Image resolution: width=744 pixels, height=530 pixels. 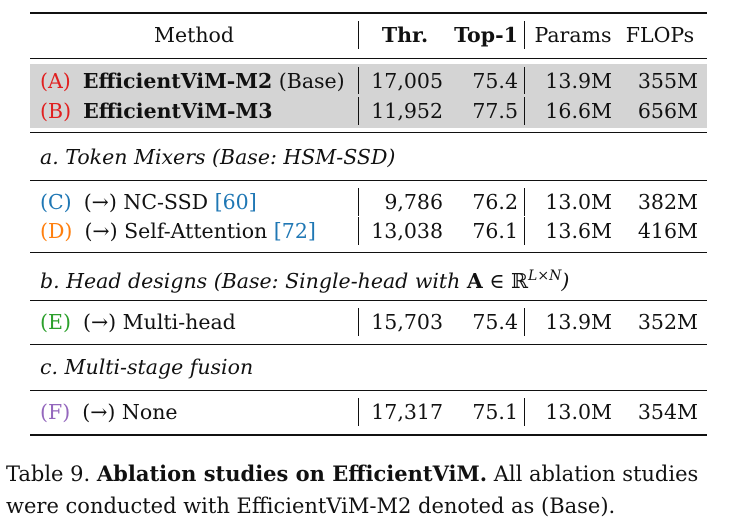 What do you see at coordinates (368, 132) in the screenshot?
I see `base-bottom-rule` at bounding box center [368, 132].